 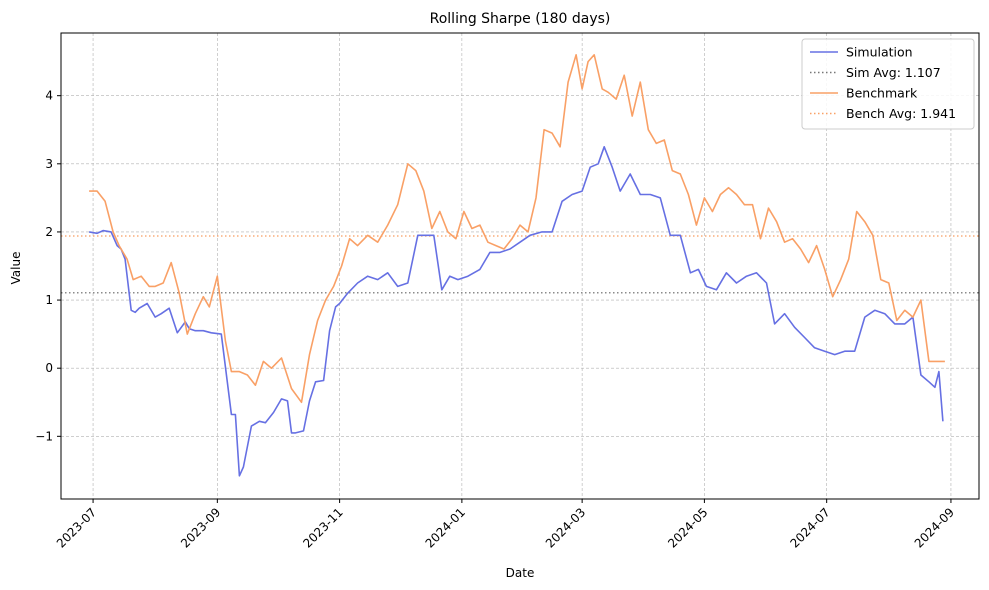 What do you see at coordinates (49, 300) in the screenshot?
I see `y-tick-label: 1` at bounding box center [49, 300].